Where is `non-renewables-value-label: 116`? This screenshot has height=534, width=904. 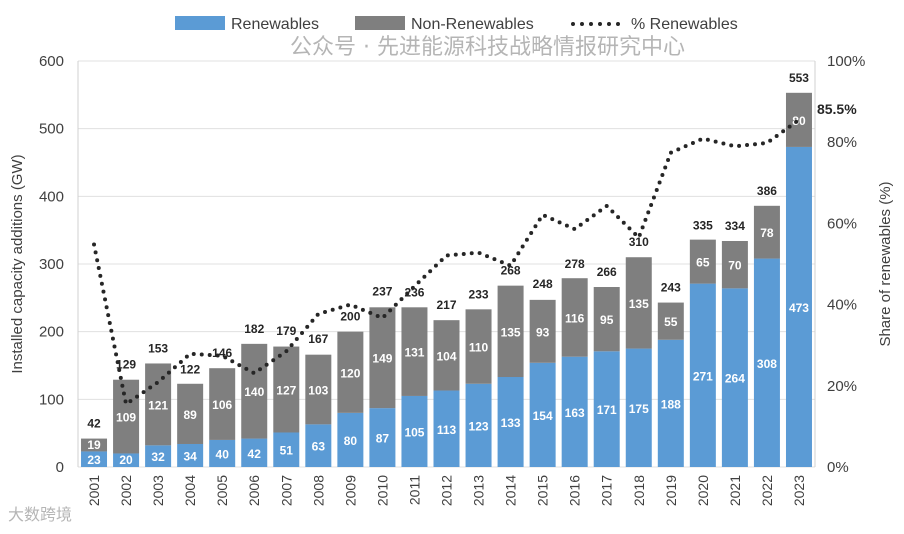 non-renewables-value-label: 116 is located at coordinates (575, 318).